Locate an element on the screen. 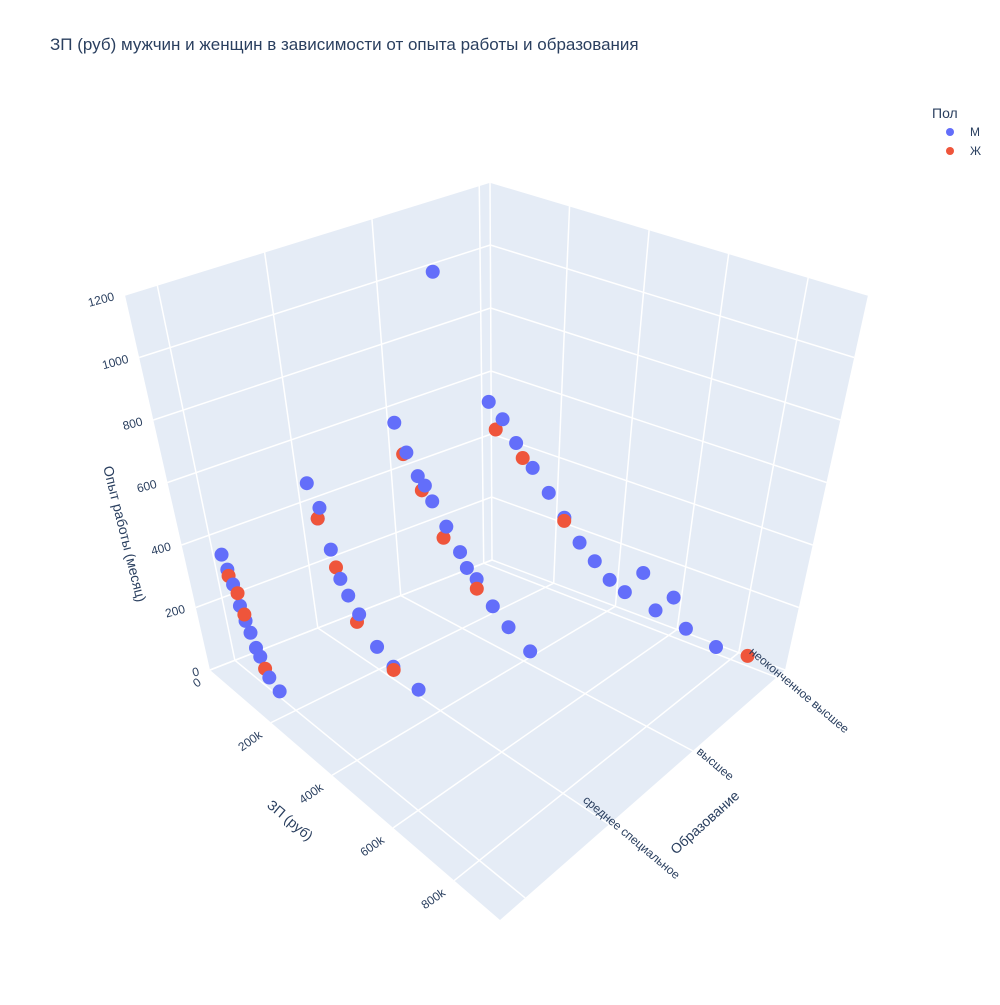 The height and width of the screenshot is (1005, 1000). x-tick-label: 400k is located at coordinates (311, 793).